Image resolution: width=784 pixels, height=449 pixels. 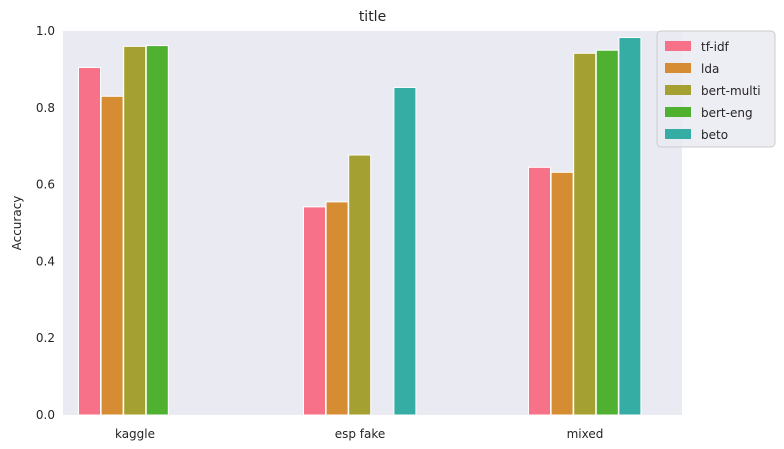 I want to click on bar-bert-multi-kaggle, so click(x=135, y=230).